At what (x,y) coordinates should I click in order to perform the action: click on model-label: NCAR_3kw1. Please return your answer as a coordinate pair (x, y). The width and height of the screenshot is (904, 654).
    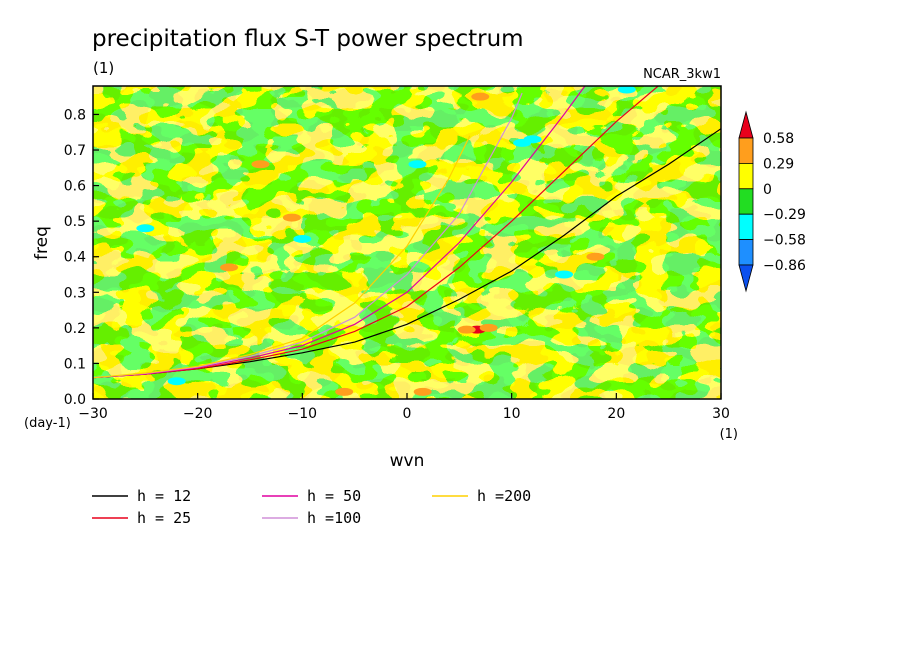
    Looking at the image, I should click on (682, 74).